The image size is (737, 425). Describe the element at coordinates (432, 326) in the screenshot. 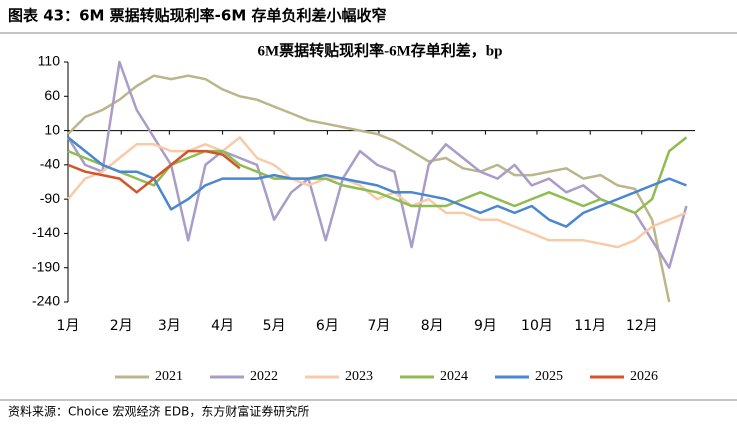

I see `x-tick-label: 8月` at that location.